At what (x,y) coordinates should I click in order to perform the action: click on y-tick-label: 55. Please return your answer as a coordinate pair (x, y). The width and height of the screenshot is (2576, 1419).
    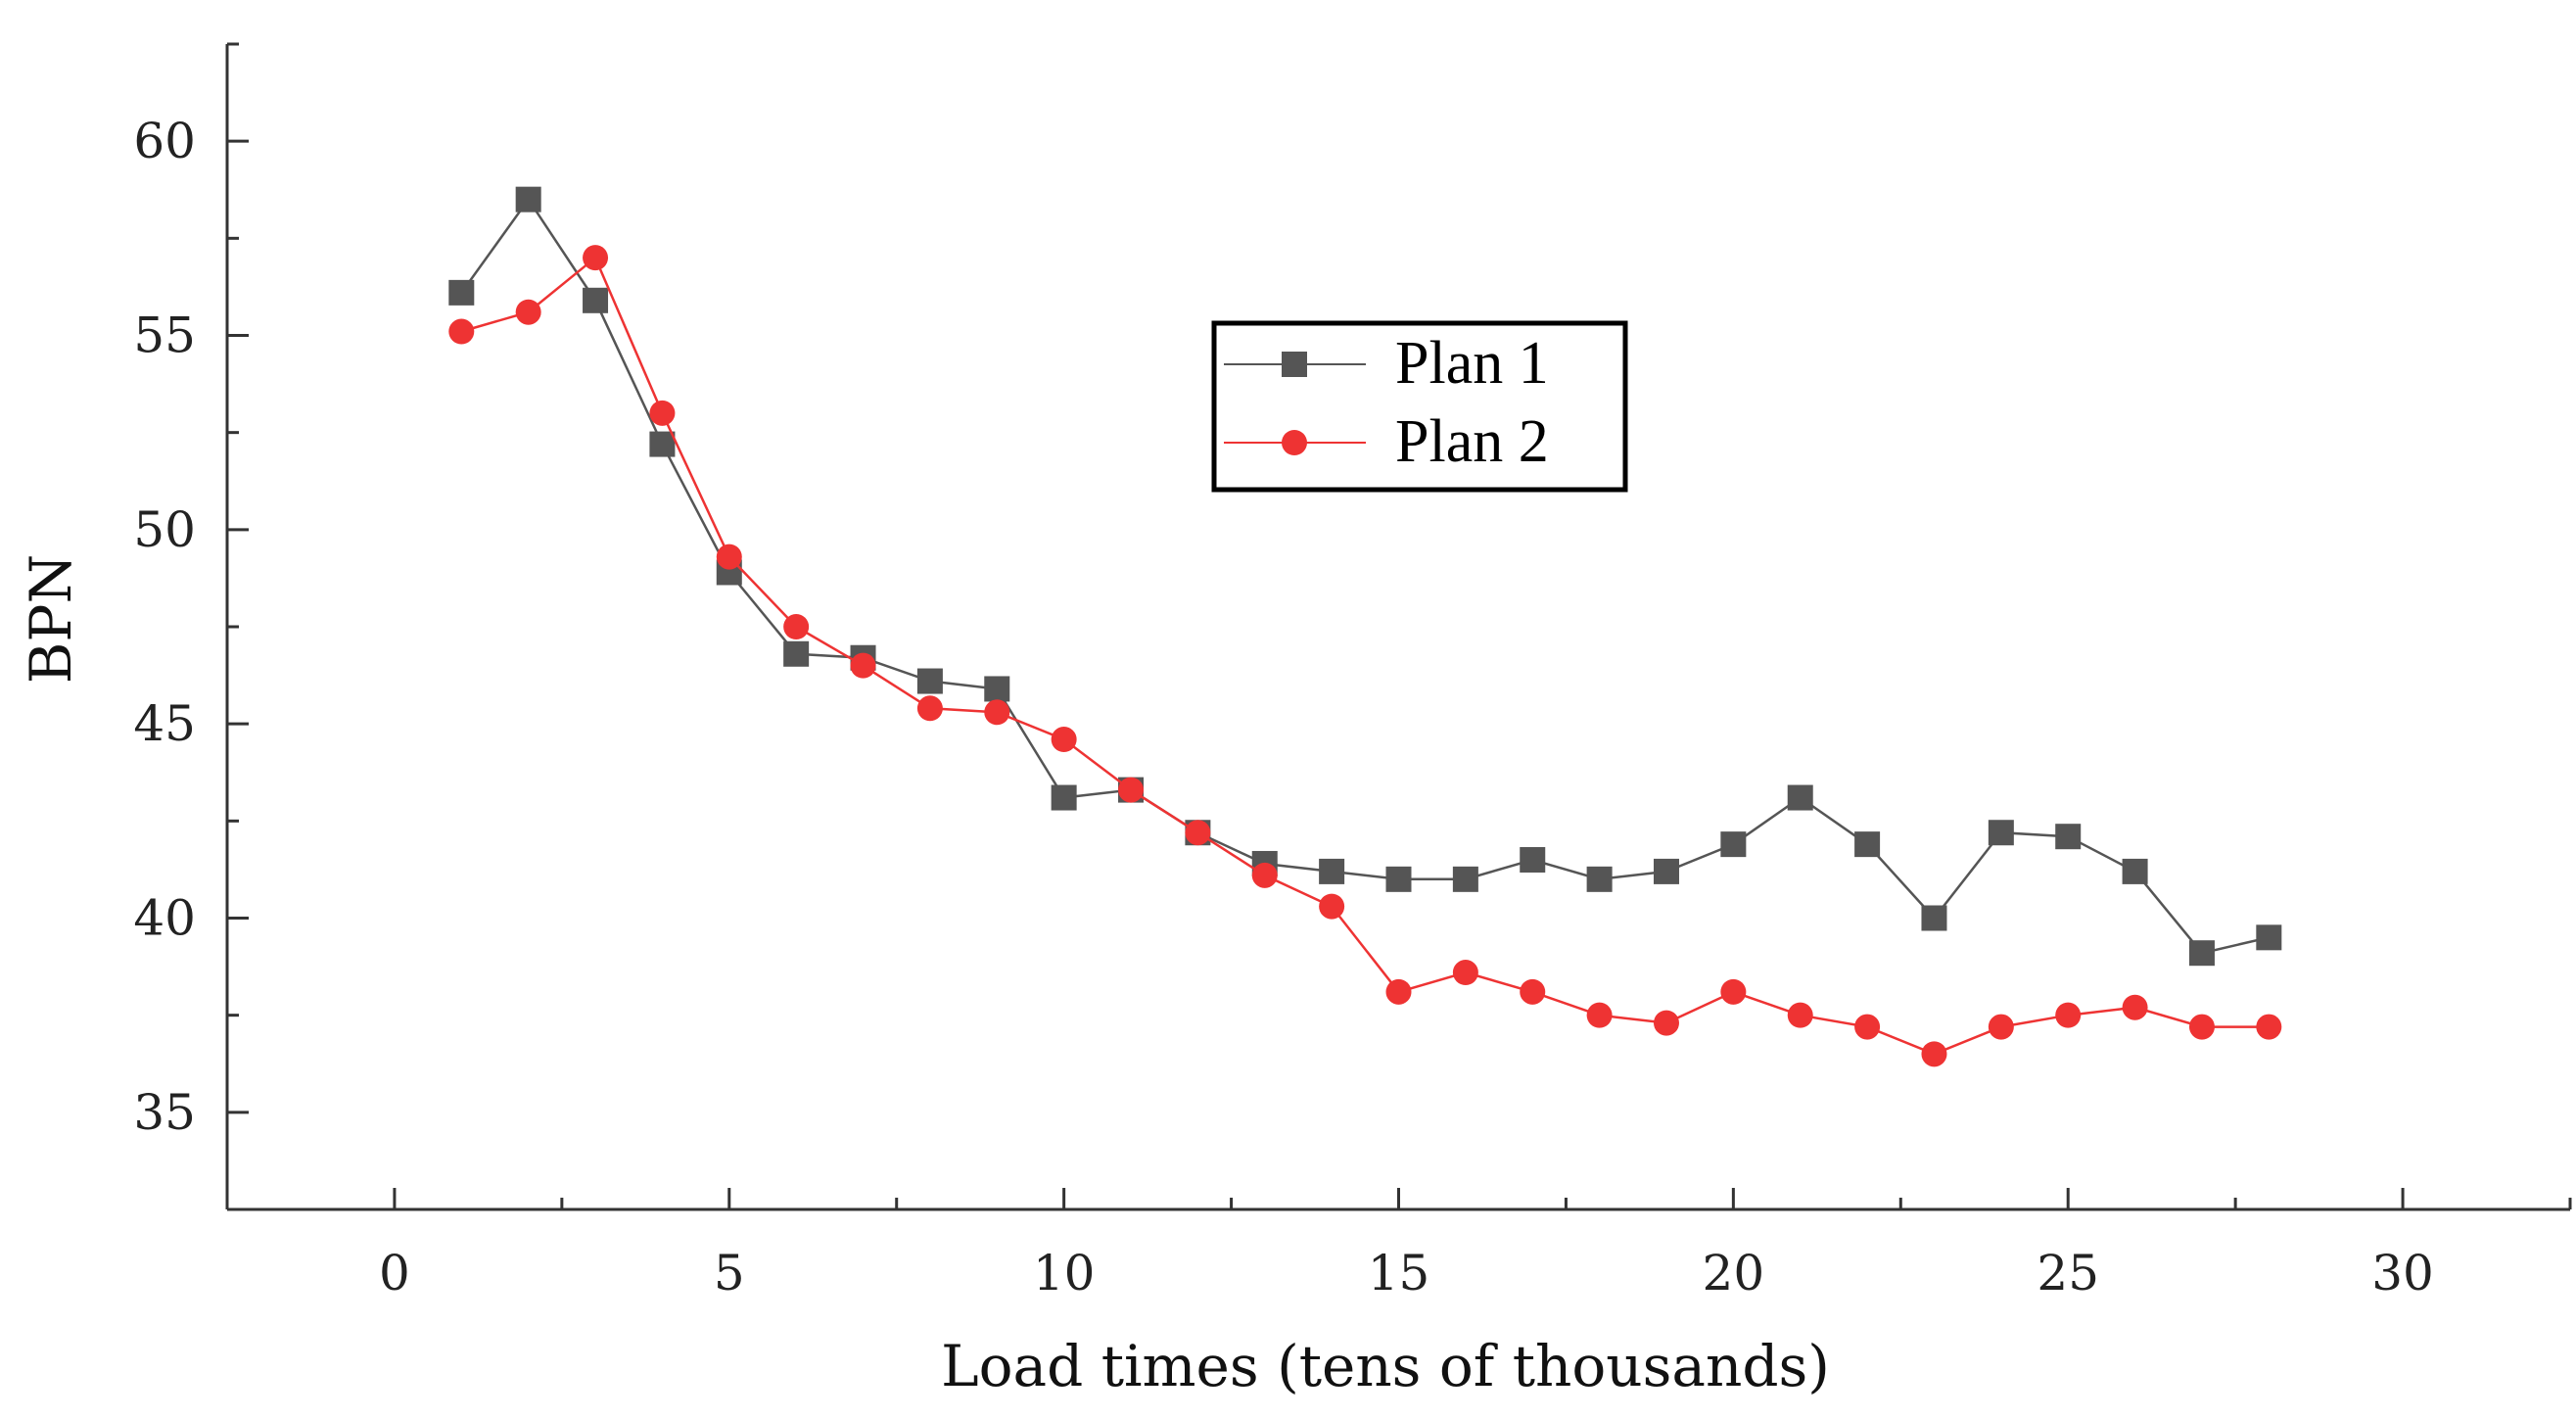
    Looking at the image, I should click on (164, 335).